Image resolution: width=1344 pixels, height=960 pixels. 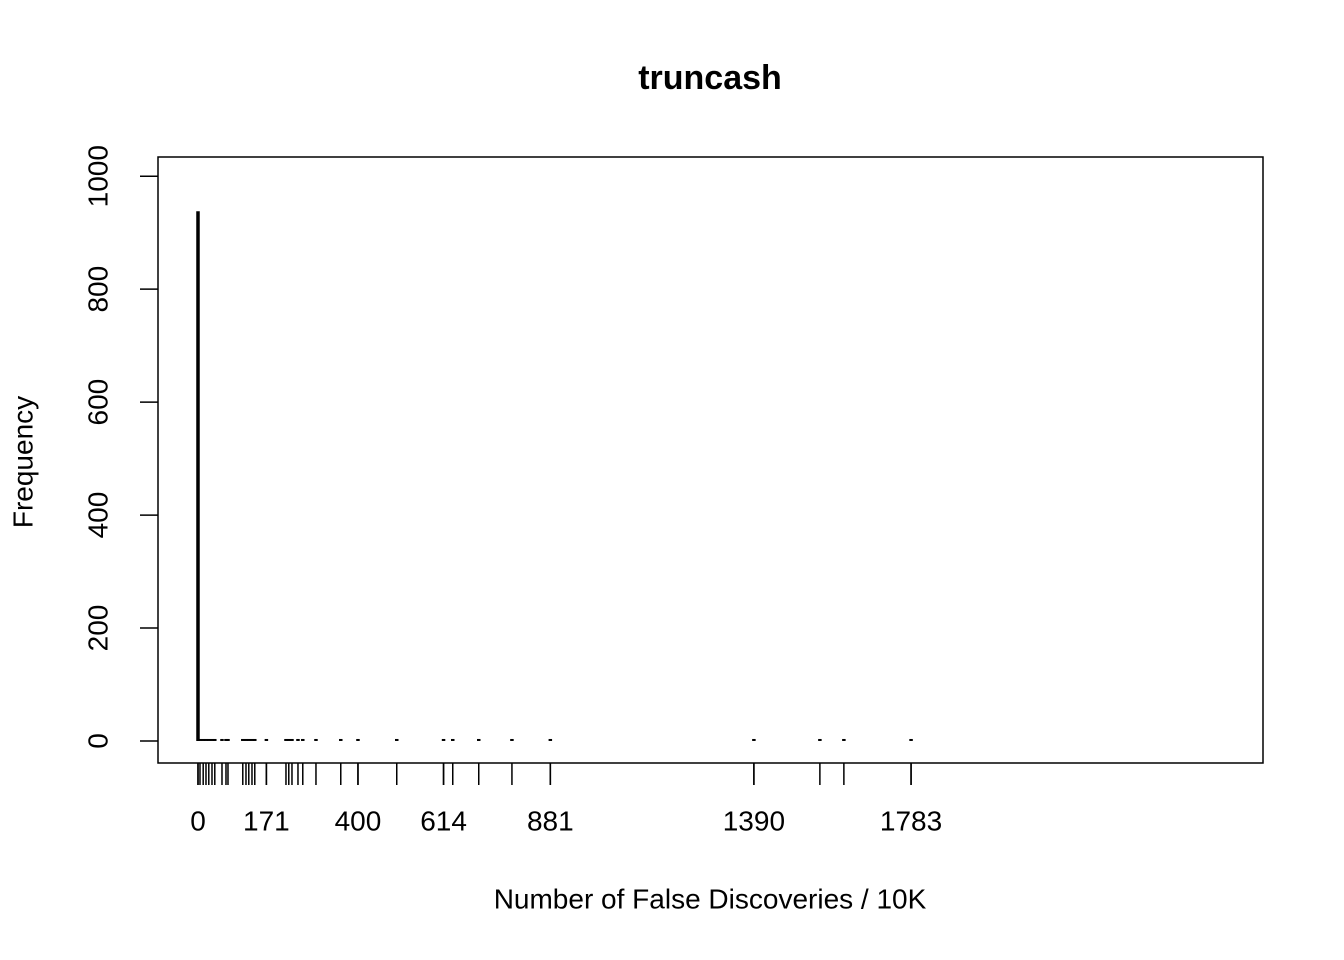 I want to click on x-tick-label: 1390, so click(x=754, y=820).